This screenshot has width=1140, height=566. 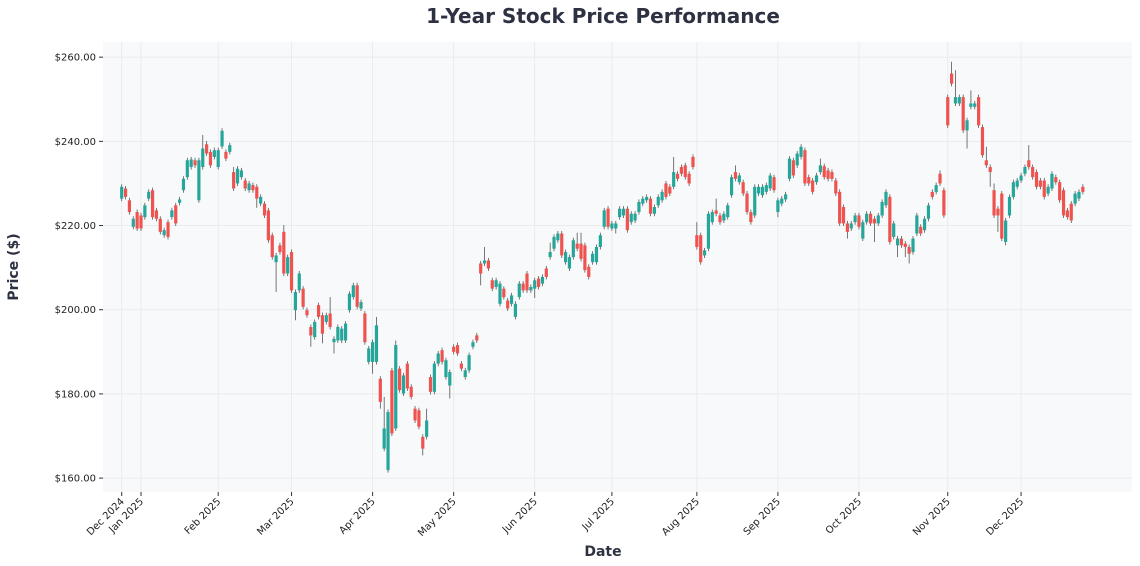 What do you see at coordinates (357, 516) in the screenshot?
I see `x-tick-label: Apr 2025` at bounding box center [357, 516].